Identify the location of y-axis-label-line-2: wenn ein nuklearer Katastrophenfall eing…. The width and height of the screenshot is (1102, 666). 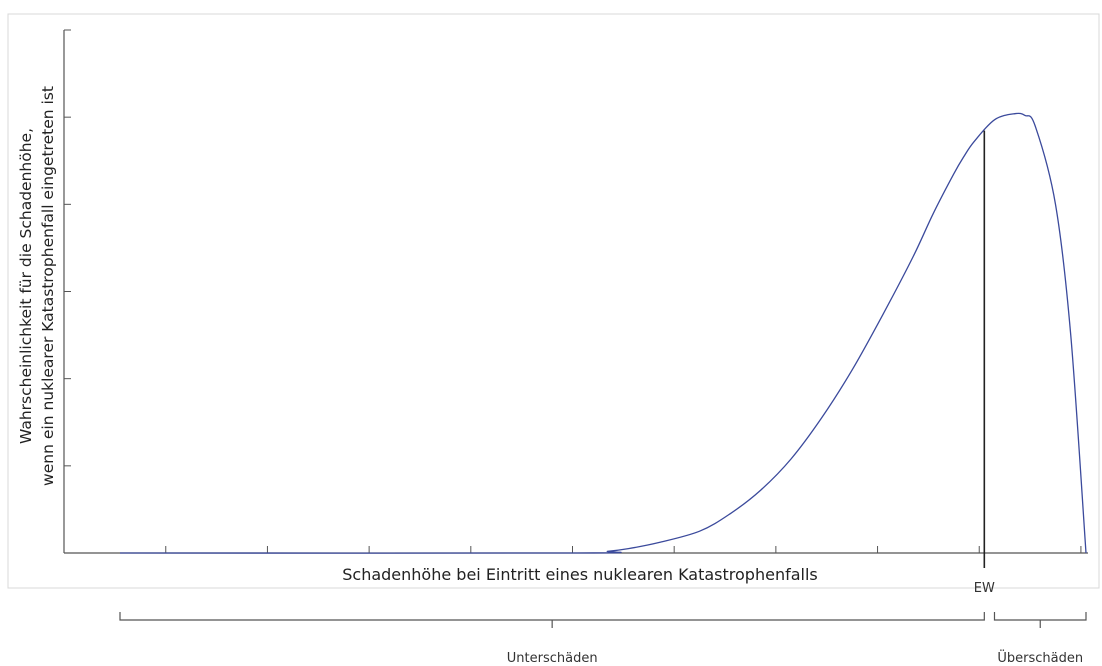
(48, 286).